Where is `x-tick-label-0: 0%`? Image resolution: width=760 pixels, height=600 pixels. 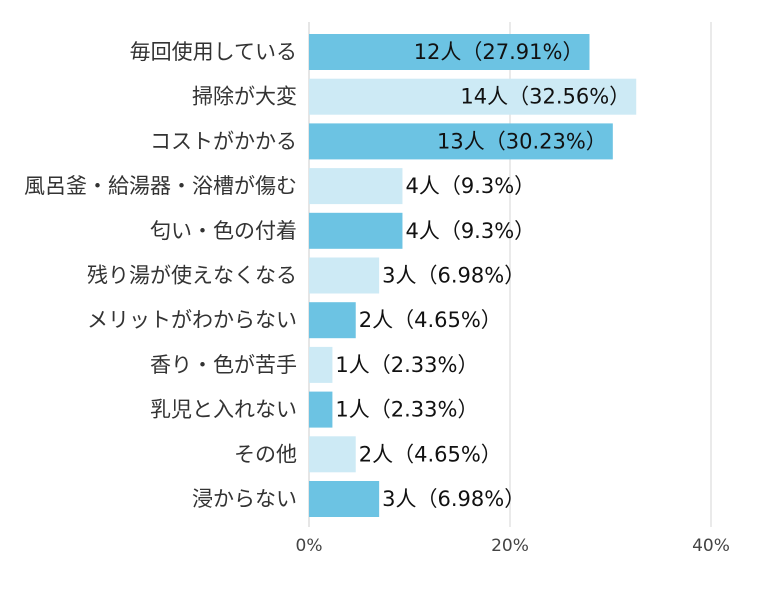 x-tick-label-0: 0% is located at coordinates (309, 546).